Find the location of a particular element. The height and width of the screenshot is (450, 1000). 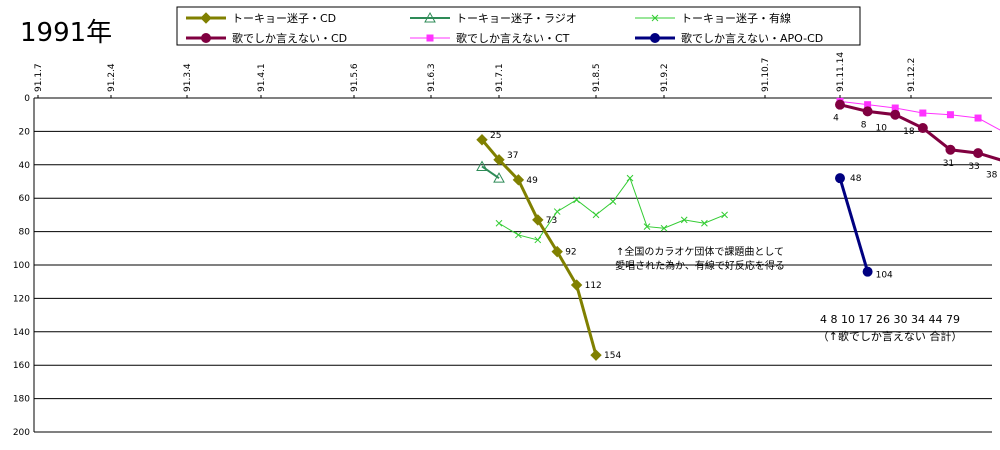

x-tick-label: 91.4.1 is located at coordinates (262, 77).